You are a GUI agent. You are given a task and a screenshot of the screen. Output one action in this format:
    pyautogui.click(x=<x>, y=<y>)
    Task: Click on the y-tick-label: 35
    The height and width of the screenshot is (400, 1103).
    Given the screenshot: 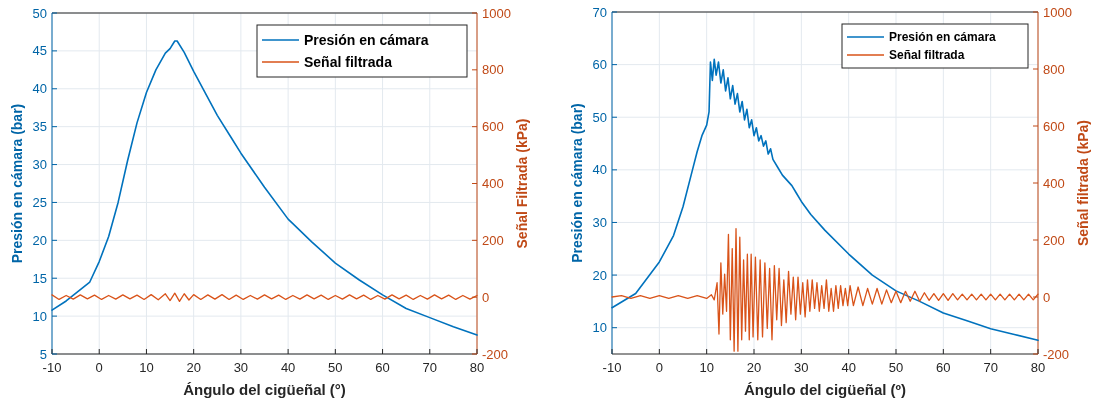 What is the action you would take?
    pyautogui.click(x=39, y=127)
    